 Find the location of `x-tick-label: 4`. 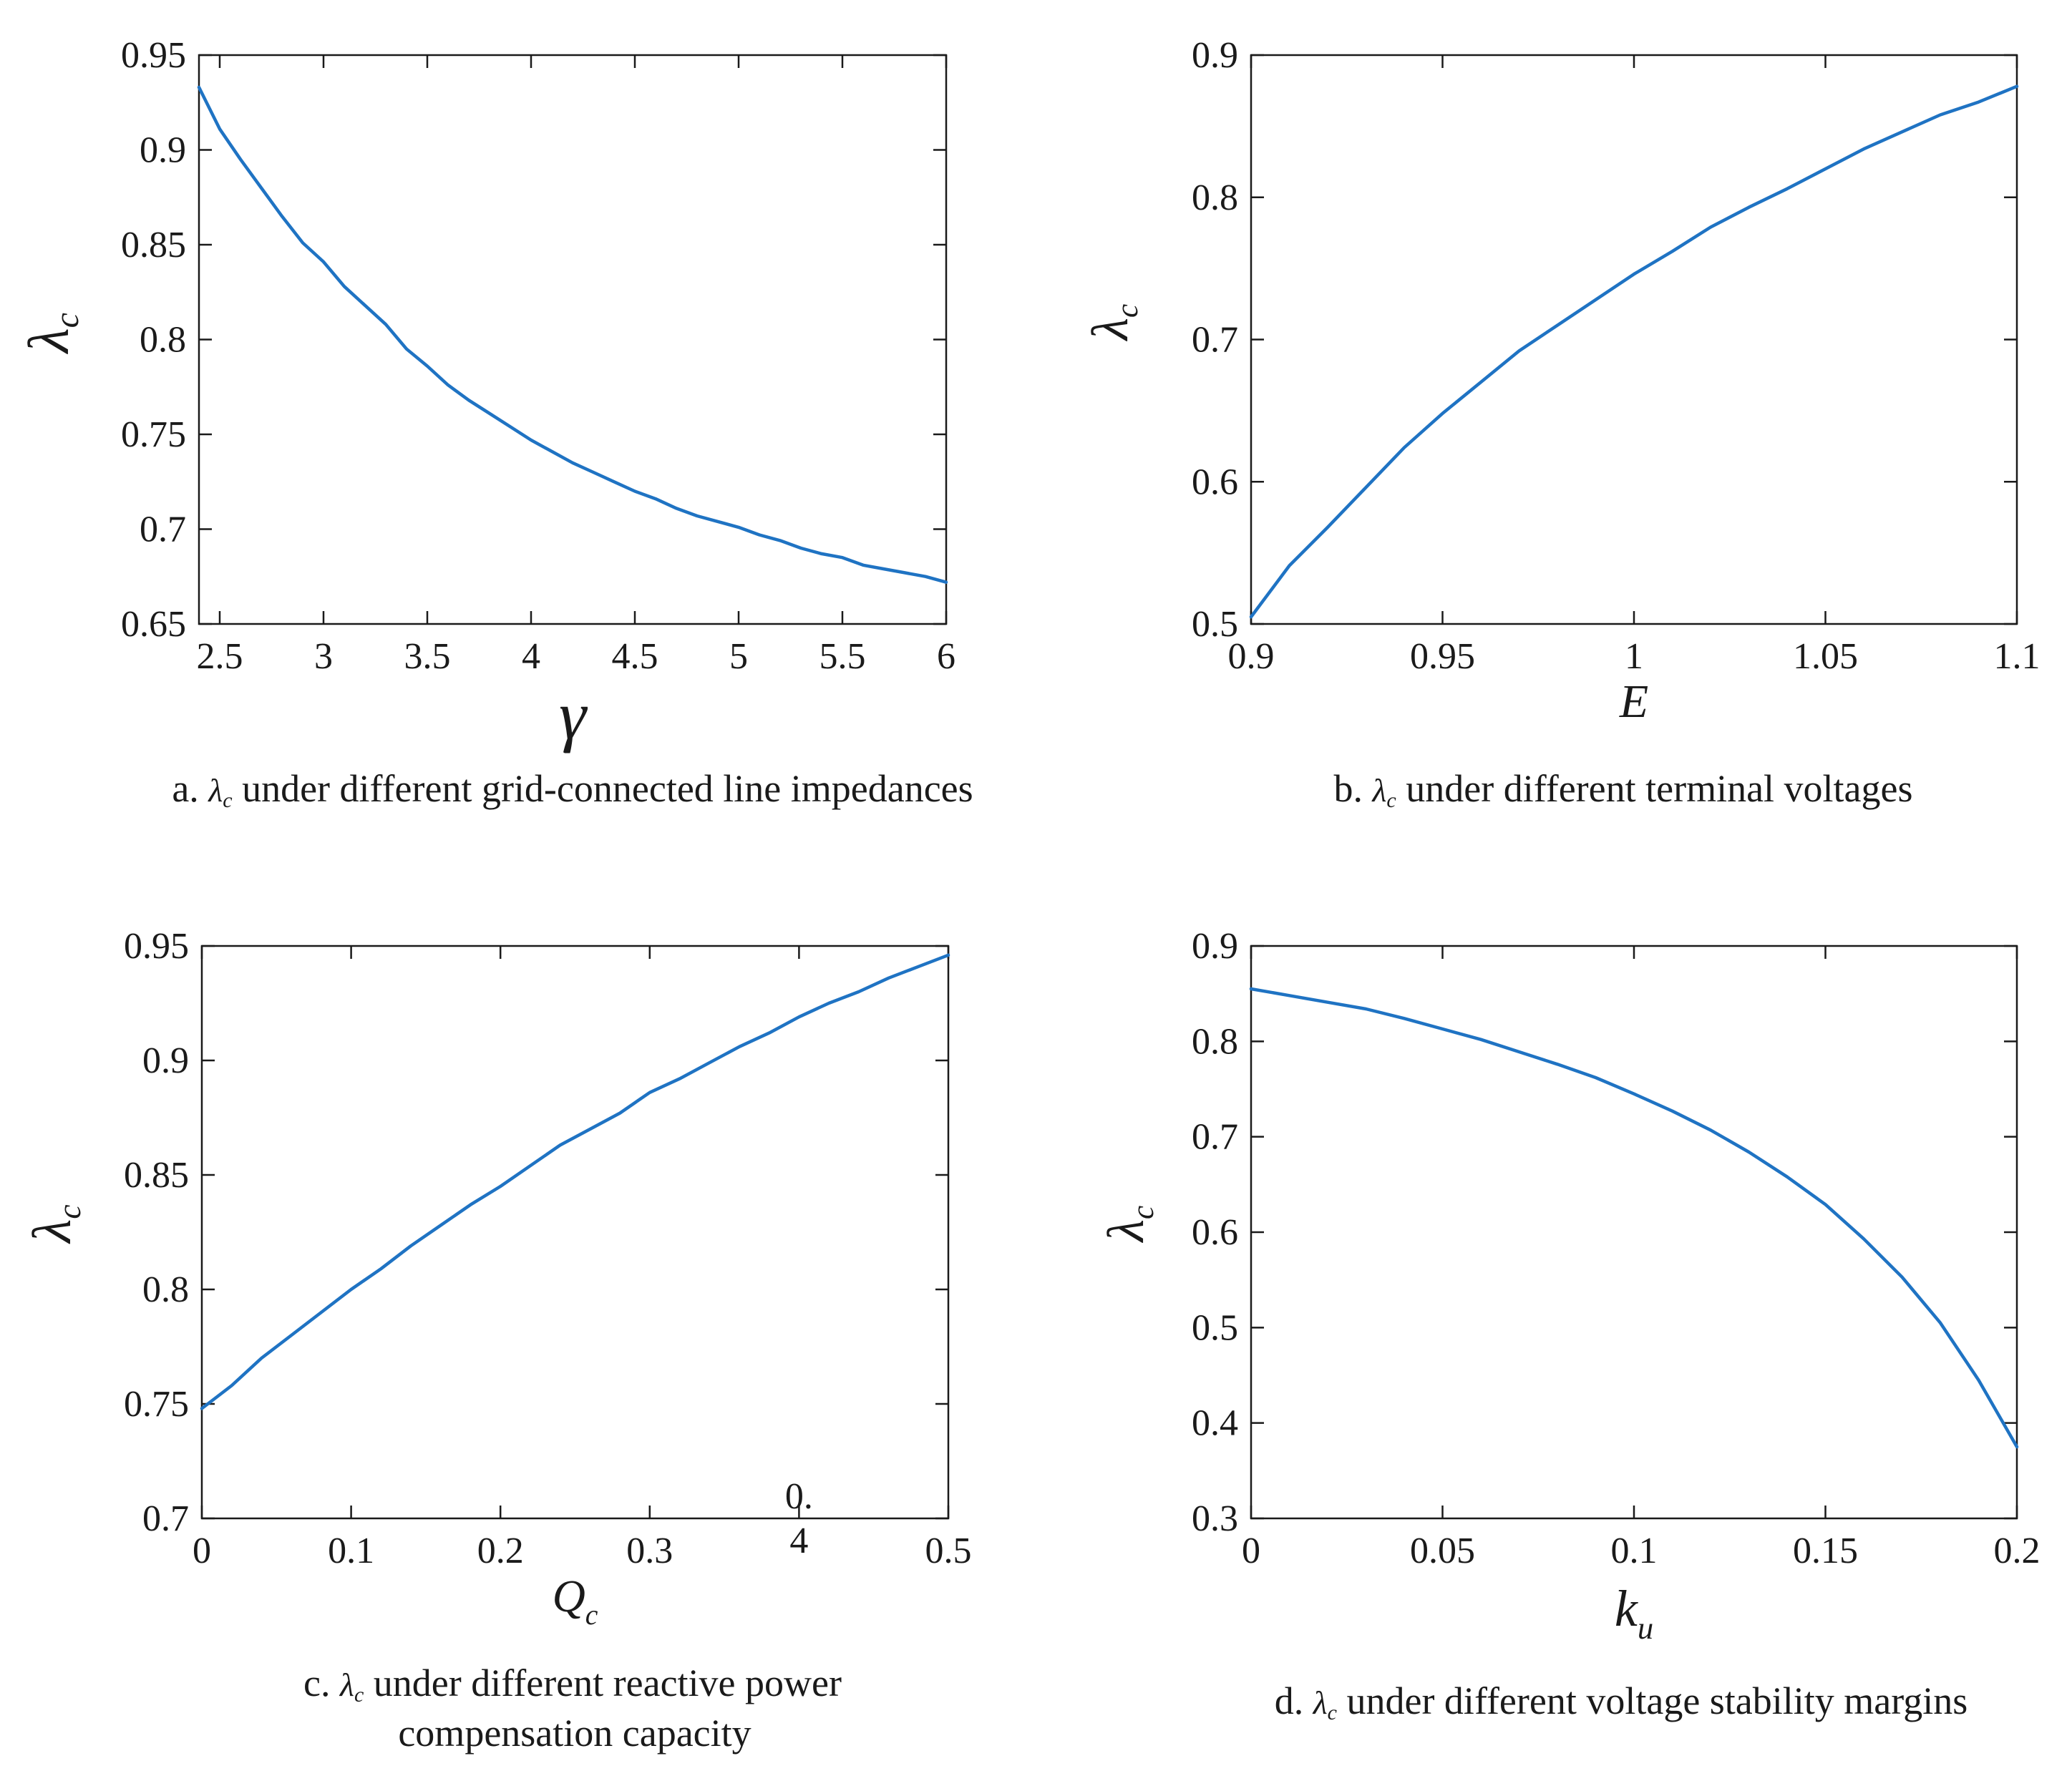

x-tick-label: 4 is located at coordinates (531, 656).